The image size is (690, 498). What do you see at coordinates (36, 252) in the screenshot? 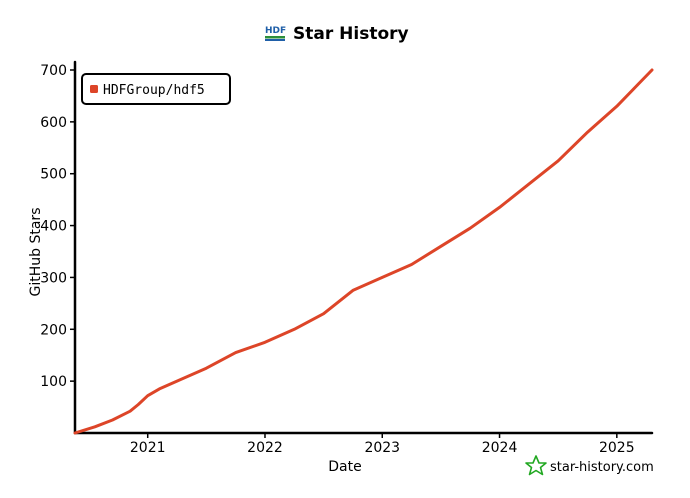
I see `y-axis-label: GitHub Stars` at bounding box center [36, 252].